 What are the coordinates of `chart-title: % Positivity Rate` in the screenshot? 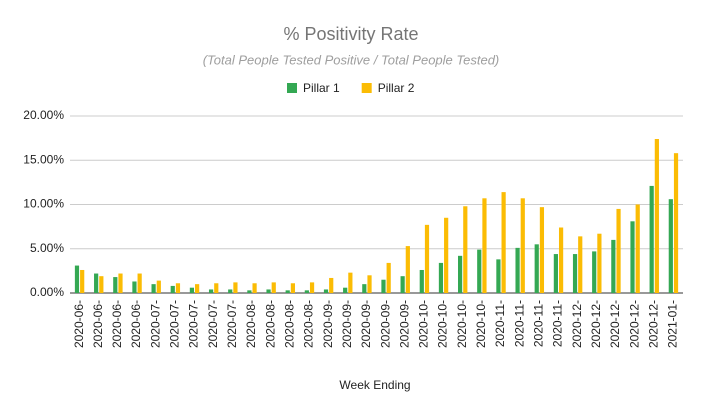 It's located at (350, 34).